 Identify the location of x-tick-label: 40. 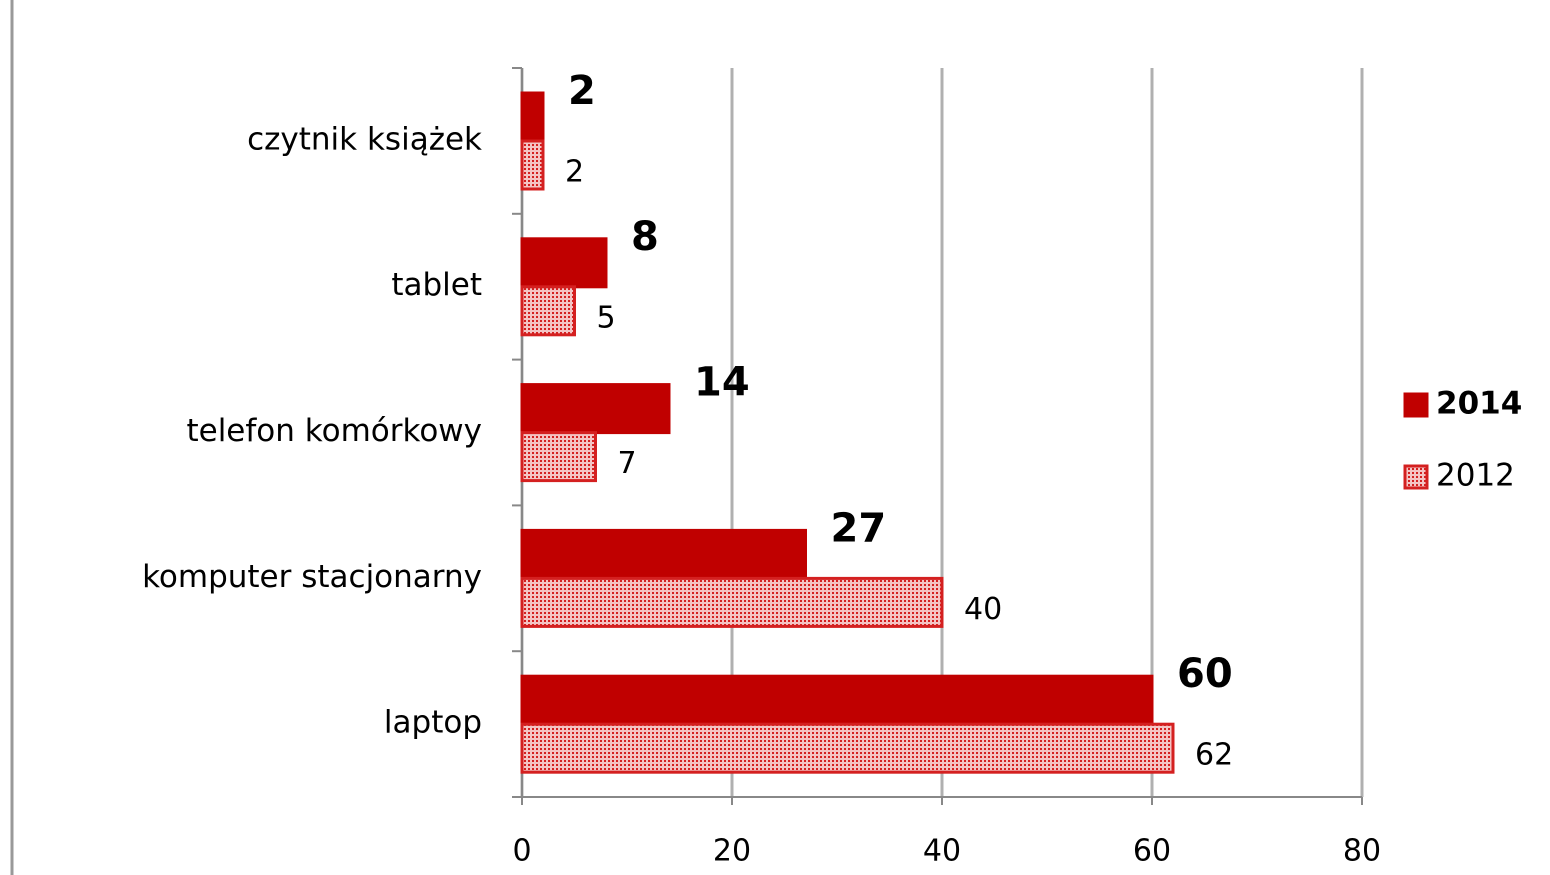
(942, 851).